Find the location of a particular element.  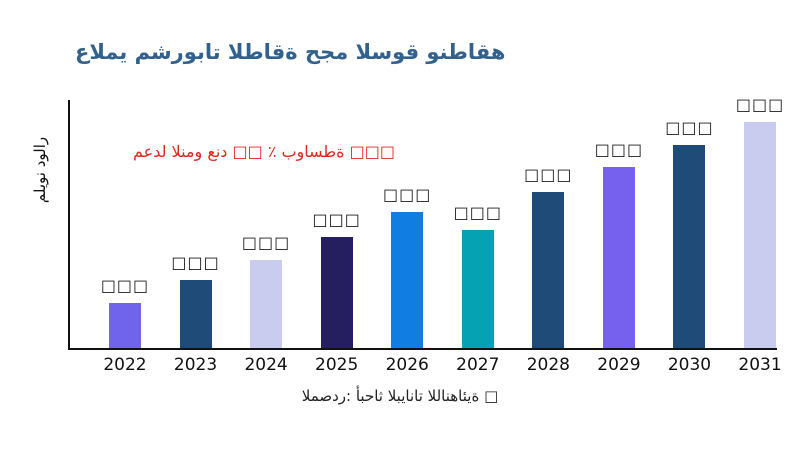

x-tick-label-2030: 2030 is located at coordinates (689, 365).